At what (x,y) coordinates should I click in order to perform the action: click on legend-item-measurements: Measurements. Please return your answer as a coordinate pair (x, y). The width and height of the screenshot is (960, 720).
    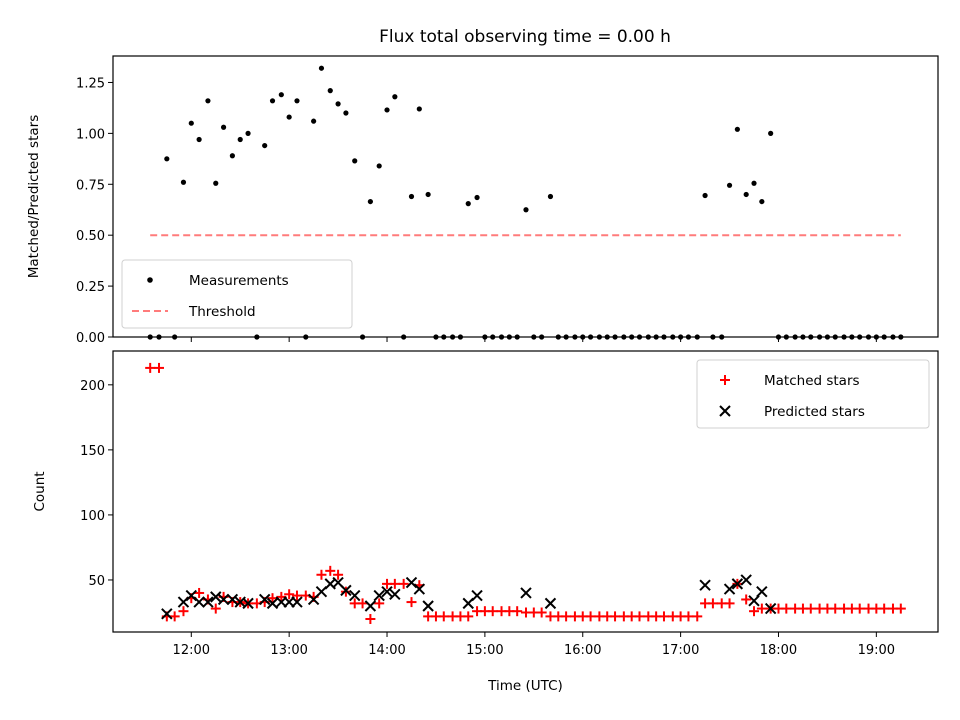
    Looking at the image, I should click on (218, 281).